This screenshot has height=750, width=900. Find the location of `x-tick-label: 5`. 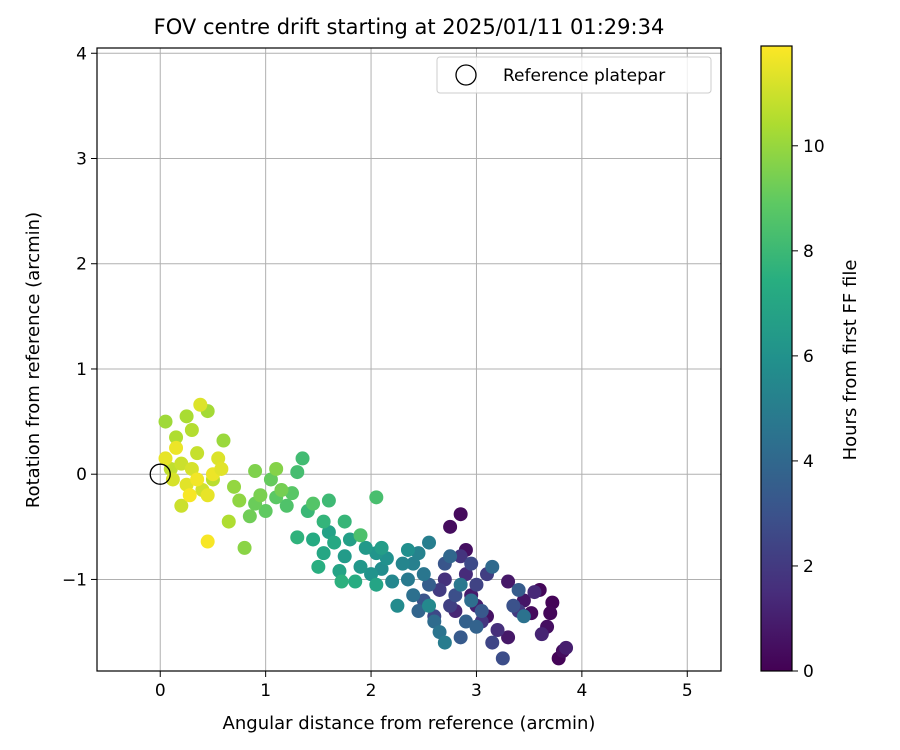

x-tick-label: 5 is located at coordinates (687, 691).